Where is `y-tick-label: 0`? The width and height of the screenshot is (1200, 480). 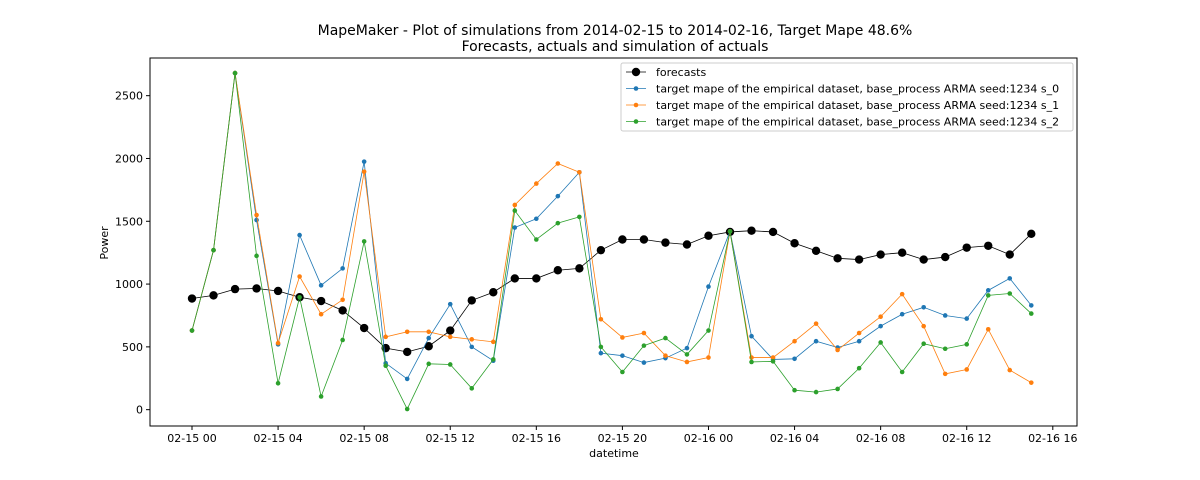
y-tick-label: 0 is located at coordinates (139, 410).